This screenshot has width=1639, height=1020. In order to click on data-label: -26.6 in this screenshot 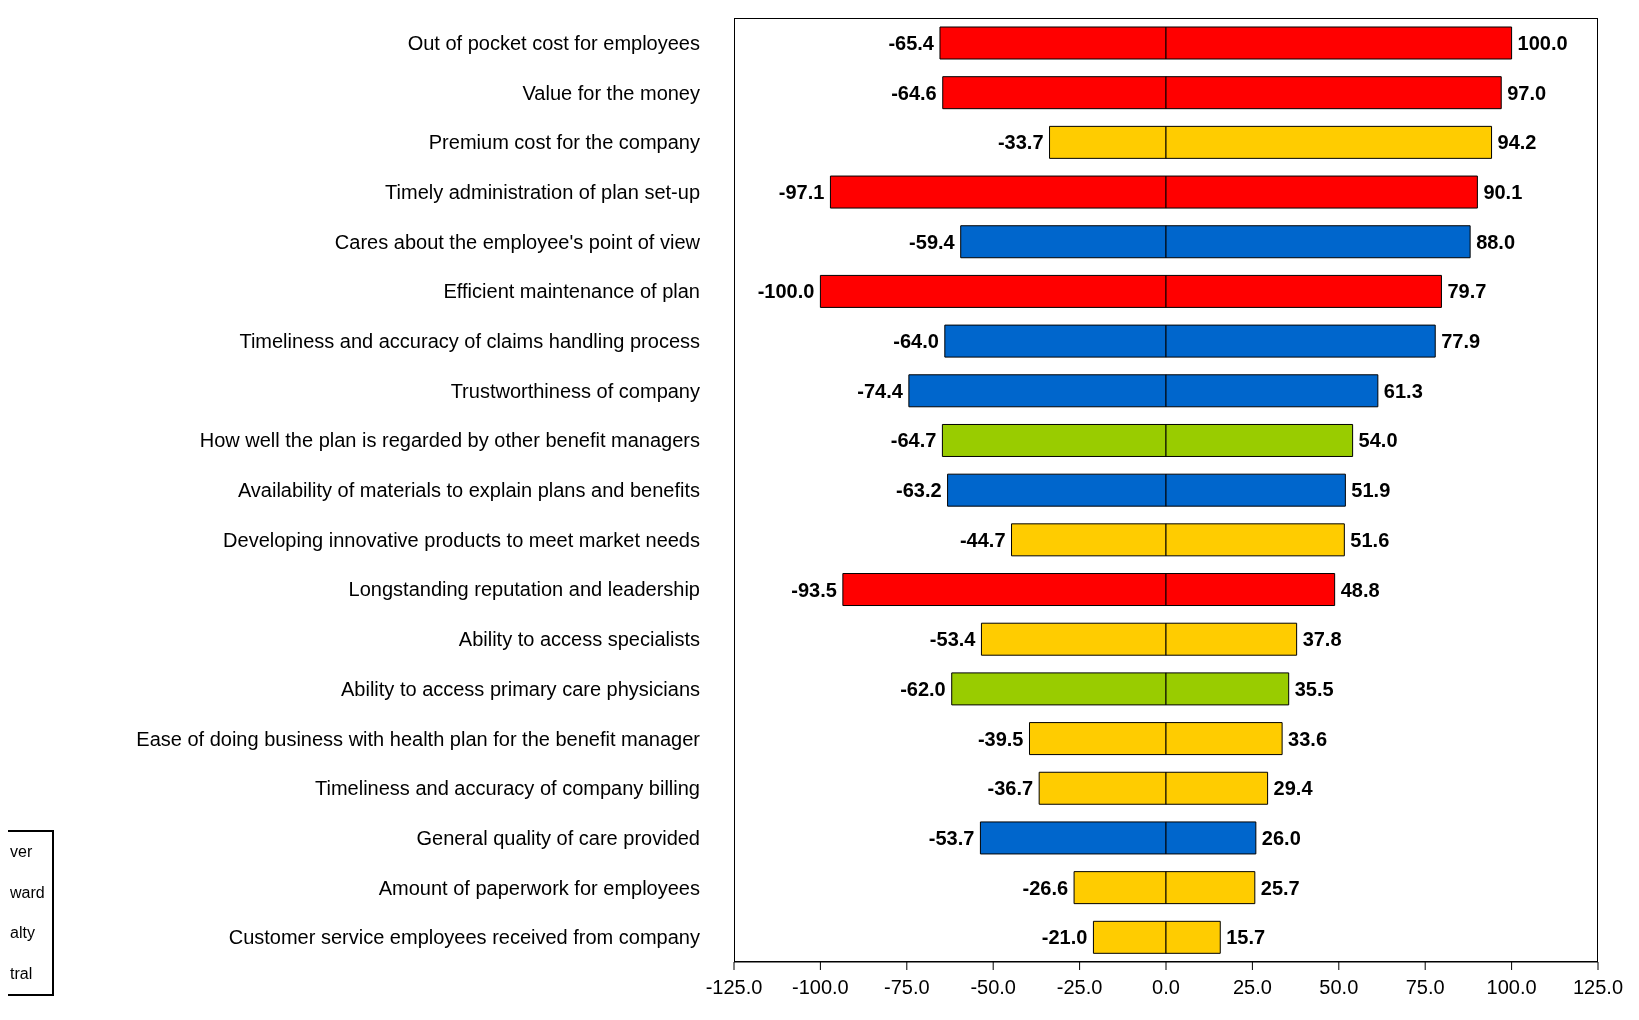, I will do `click(1045, 887)`.